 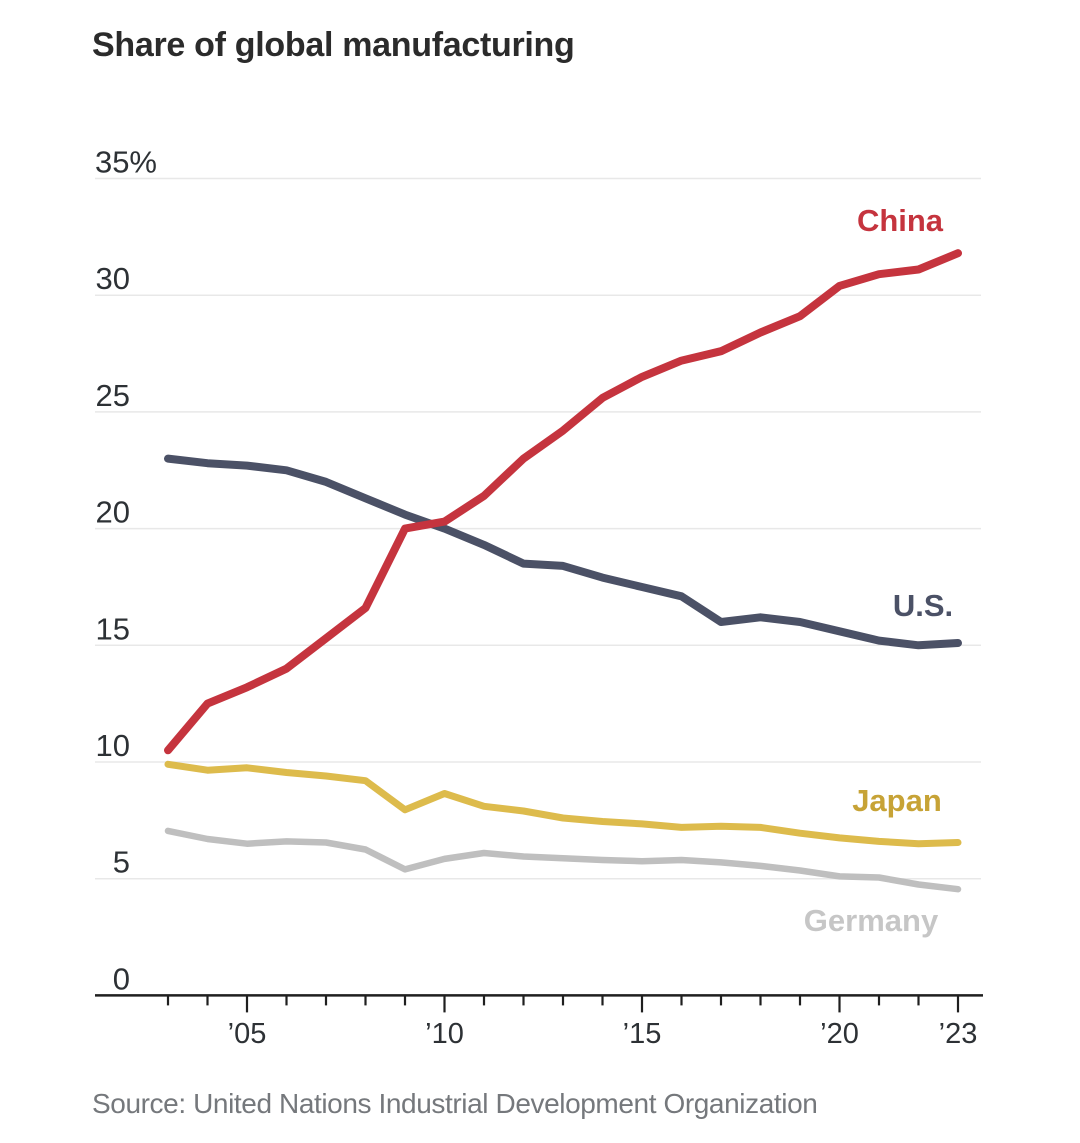 What do you see at coordinates (839, 1034) in the screenshot?
I see `x-tick-label-2020: ’20` at bounding box center [839, 1034].